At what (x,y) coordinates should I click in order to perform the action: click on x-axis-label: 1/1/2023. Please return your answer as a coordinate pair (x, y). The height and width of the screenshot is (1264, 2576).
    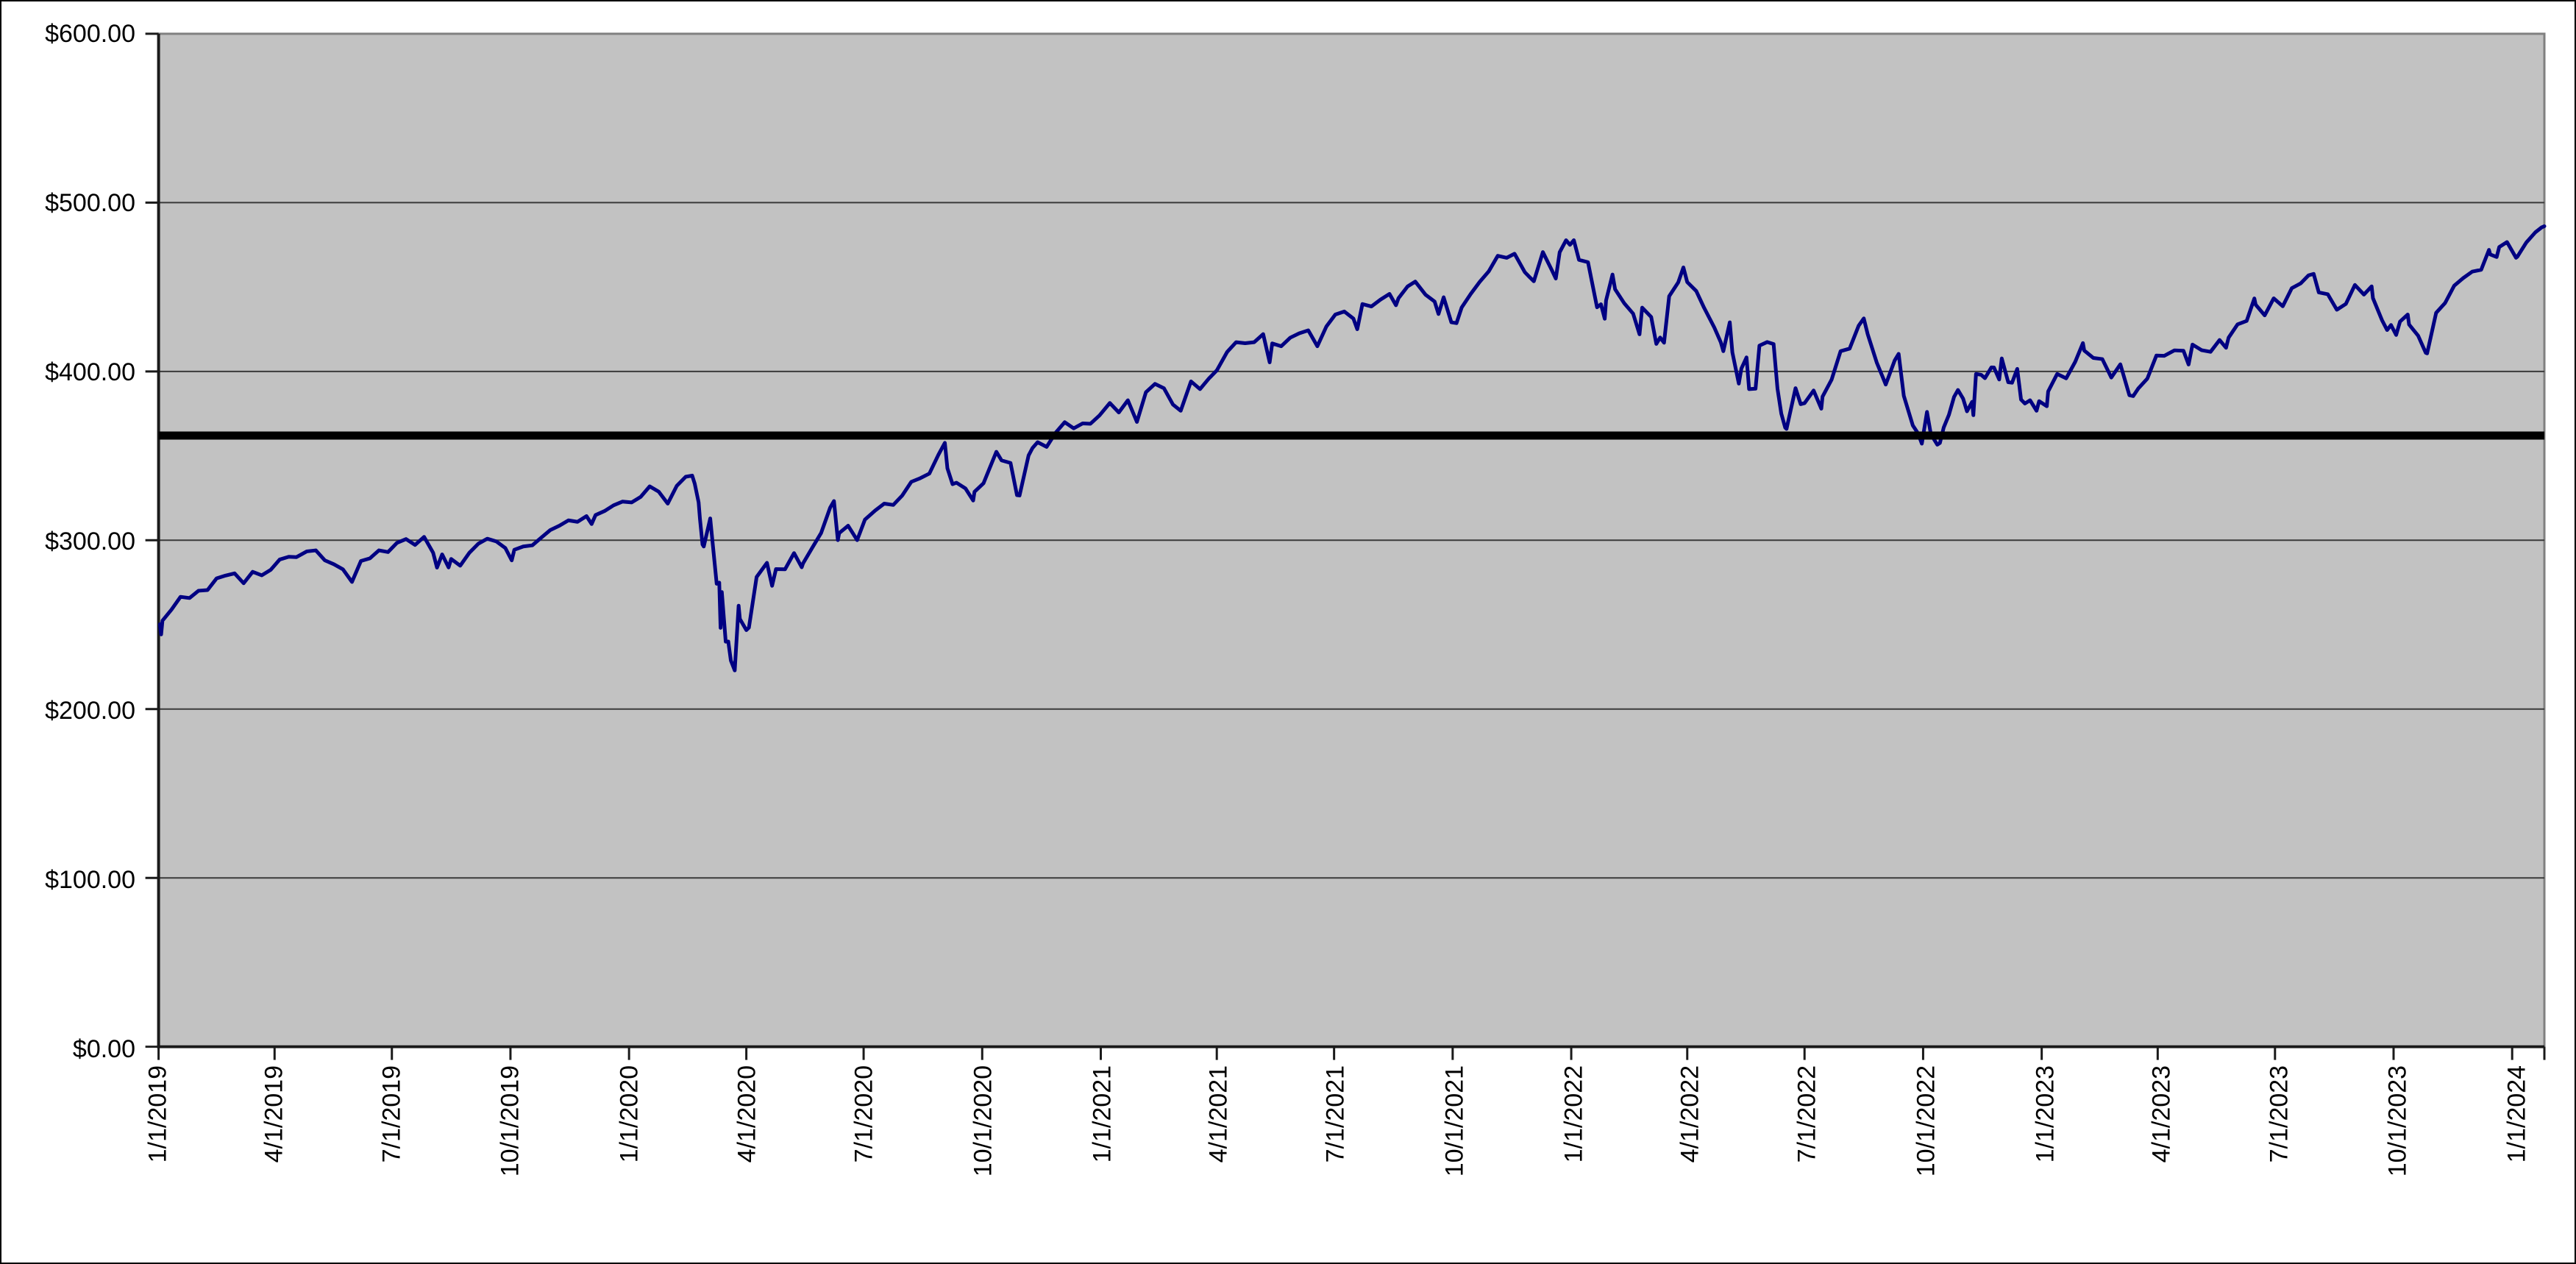
    Looking at the image, I should click on (2045, 1114).